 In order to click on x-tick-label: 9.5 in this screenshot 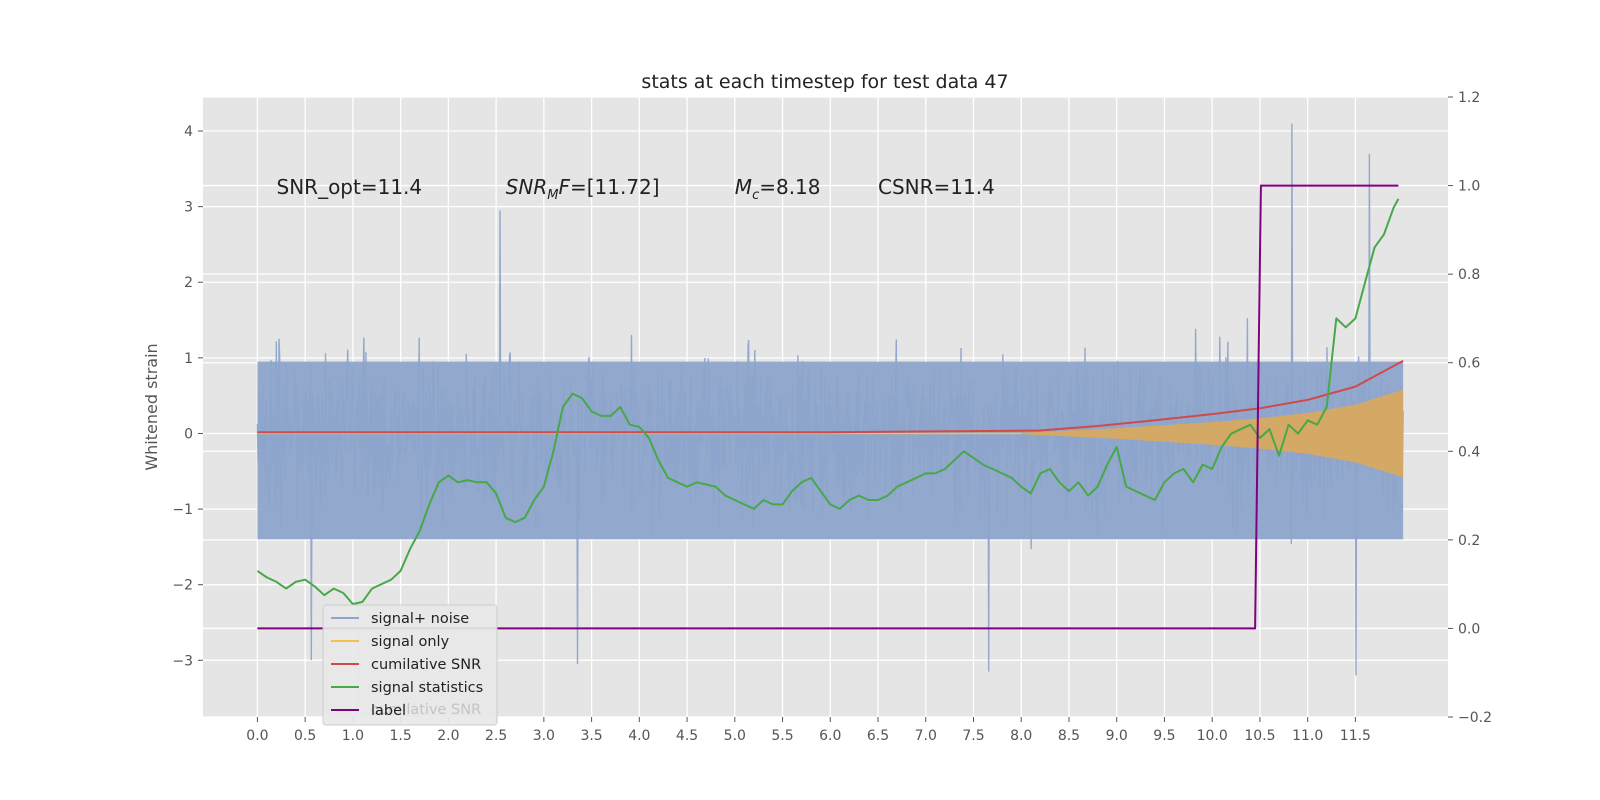, I will do `click(1164, 736)`.